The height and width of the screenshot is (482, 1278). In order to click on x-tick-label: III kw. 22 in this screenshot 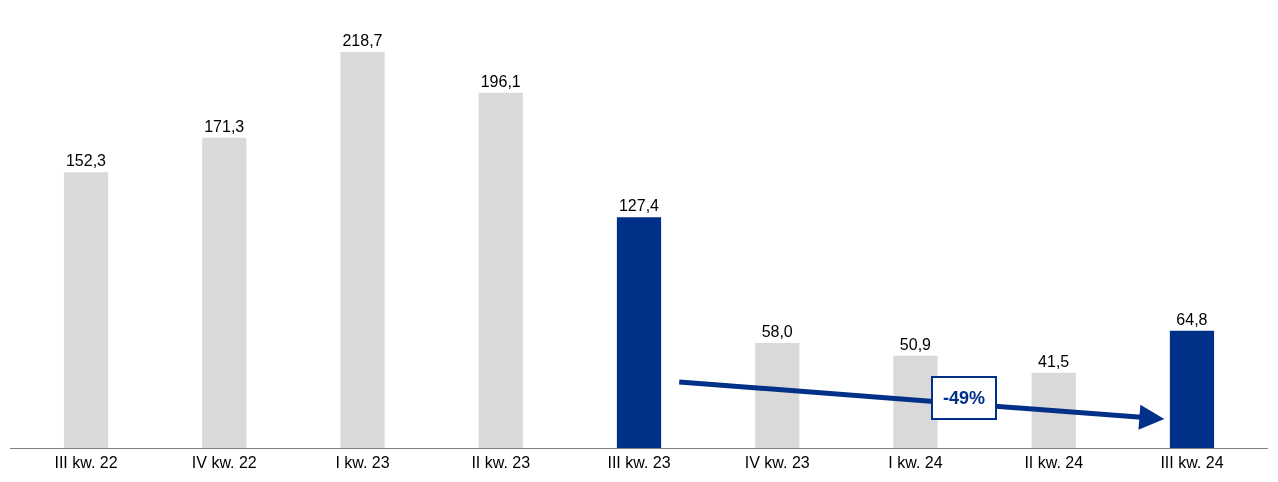, I will do `click(86, 463)`.